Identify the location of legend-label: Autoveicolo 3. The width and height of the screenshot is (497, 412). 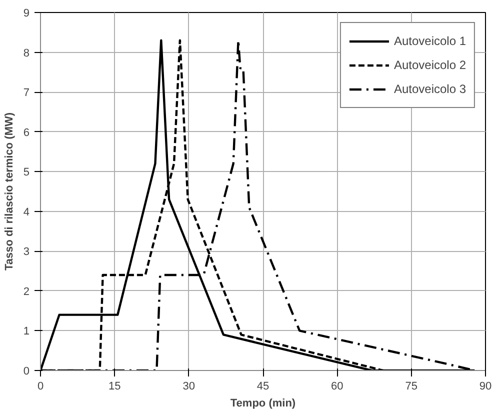
(430, 89).